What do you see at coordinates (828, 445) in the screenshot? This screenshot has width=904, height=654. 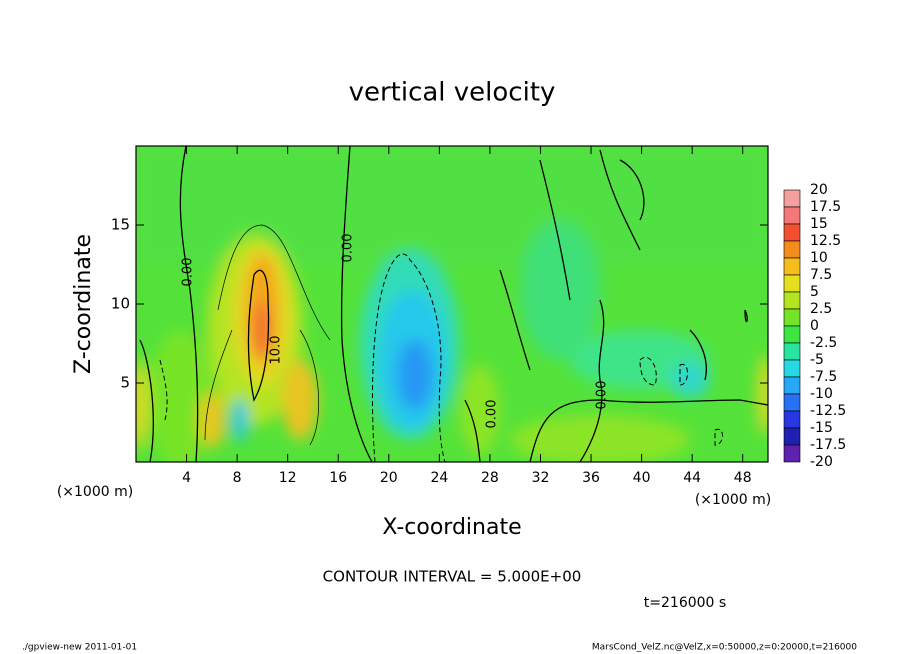 I see `colorbar-label: -17.5` at bounding box center [828, 445].